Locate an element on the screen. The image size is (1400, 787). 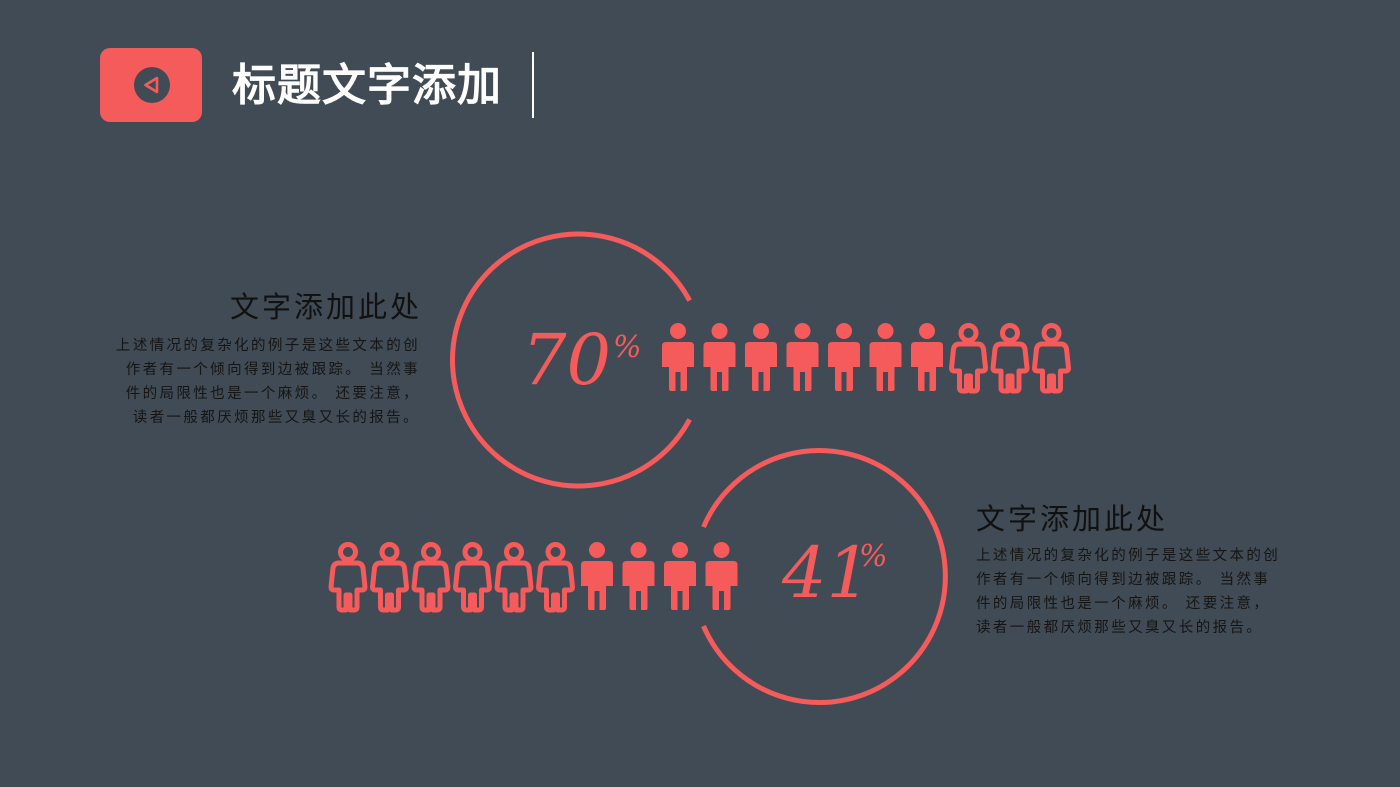
stat-2-heading: 文字添加此处 is located at coordinates (1072, 519).